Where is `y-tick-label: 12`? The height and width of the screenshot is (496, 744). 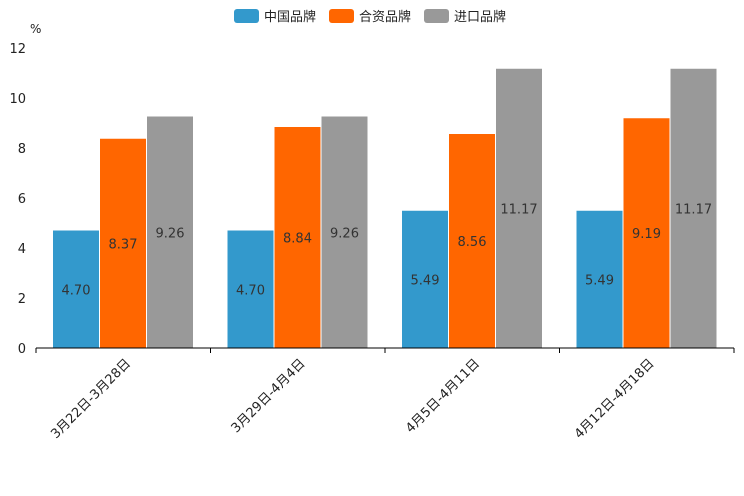 y-tick-label: 12 is located at coordinates (17, 49).